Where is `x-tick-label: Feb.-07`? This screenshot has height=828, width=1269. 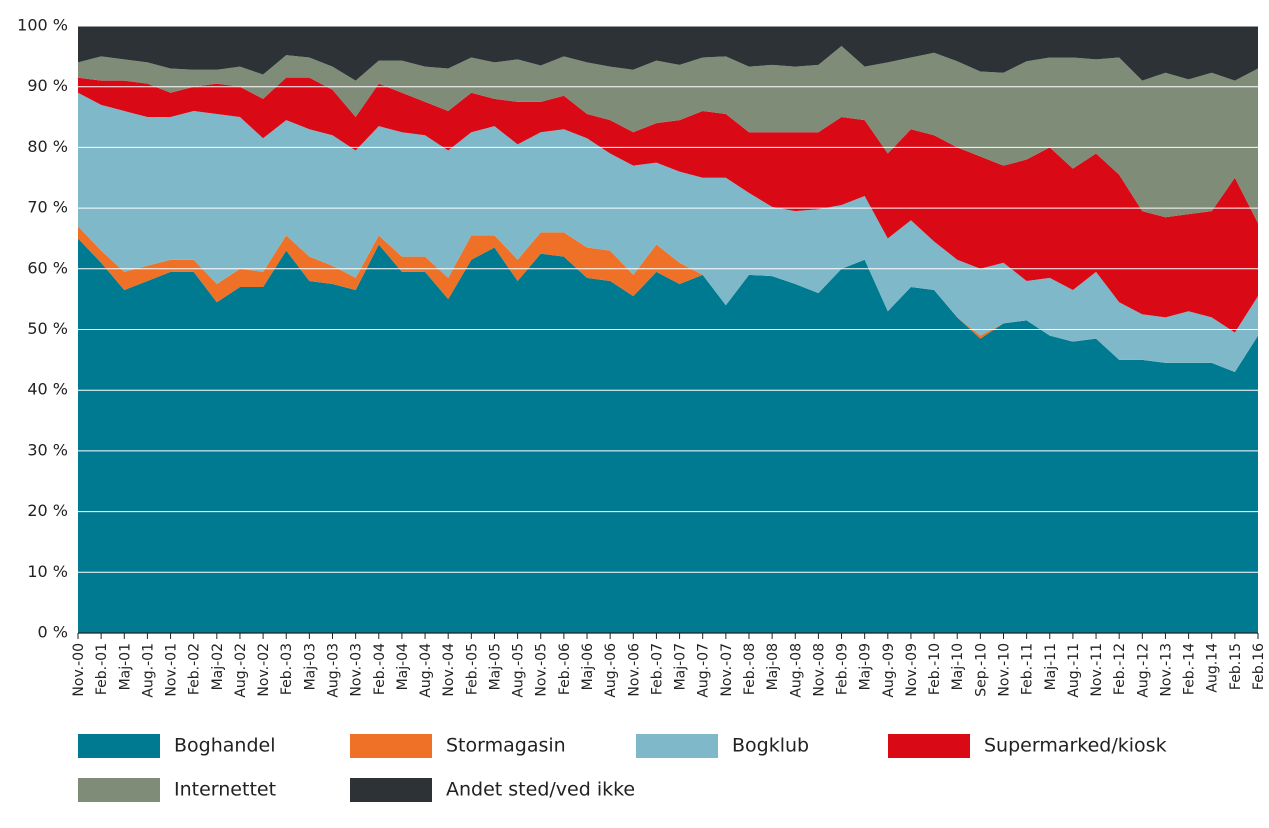
x-tick-label: Feb.-07 is located at coordinates (657, 669).